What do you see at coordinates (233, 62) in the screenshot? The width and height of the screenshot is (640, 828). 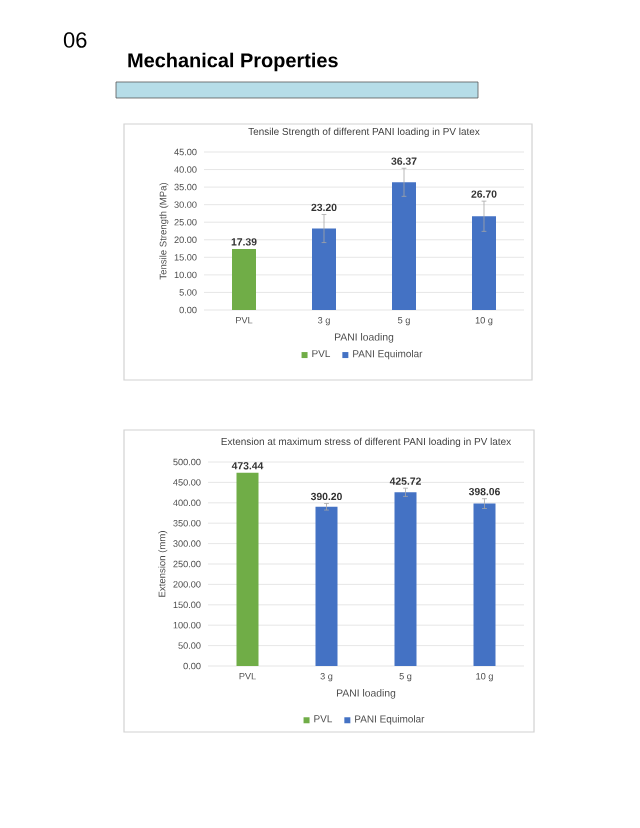 I see `text: Mechanical Properties` at bounding box center [233, 62].